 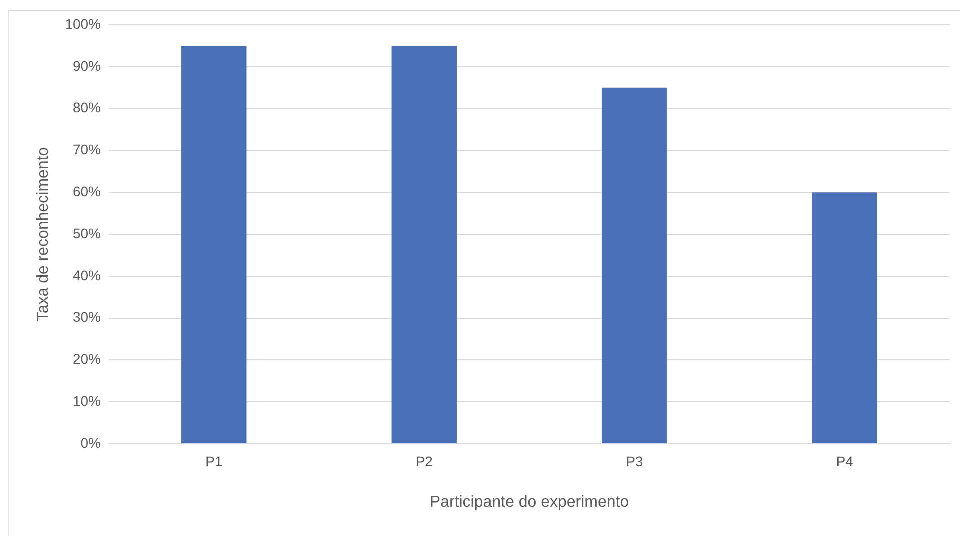 I want to click on y-axis-title: Taxa de reconhecimento, so click(x=43, y=234).